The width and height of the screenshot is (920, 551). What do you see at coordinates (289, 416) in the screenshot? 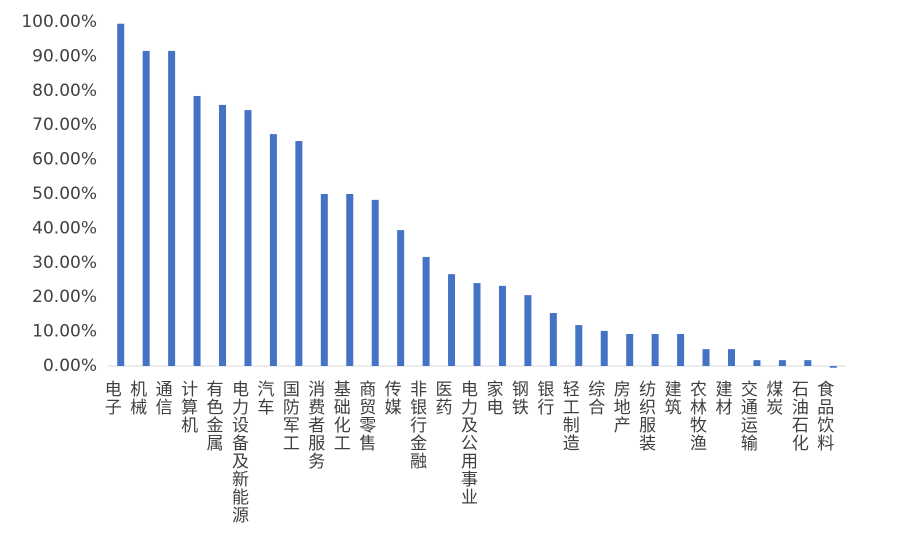
I see `x-tick-label: 国防军工` at bounding box center [289, 416].